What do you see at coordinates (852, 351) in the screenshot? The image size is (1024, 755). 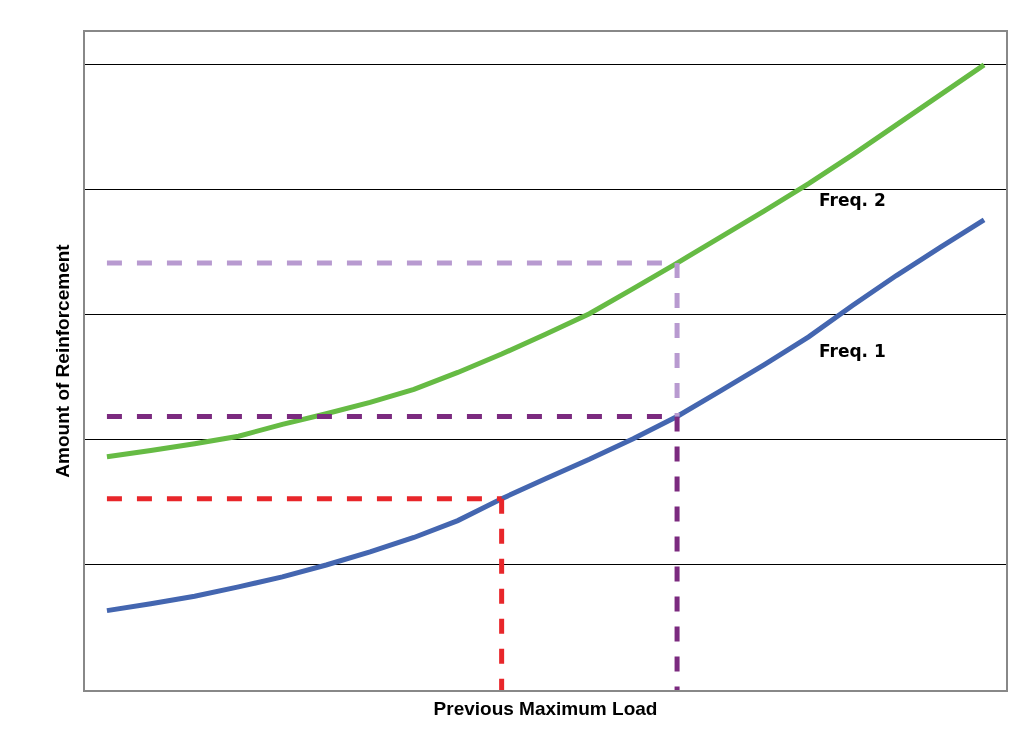 I see `series-label: Freq. 1` at bounding box center [852, 351].